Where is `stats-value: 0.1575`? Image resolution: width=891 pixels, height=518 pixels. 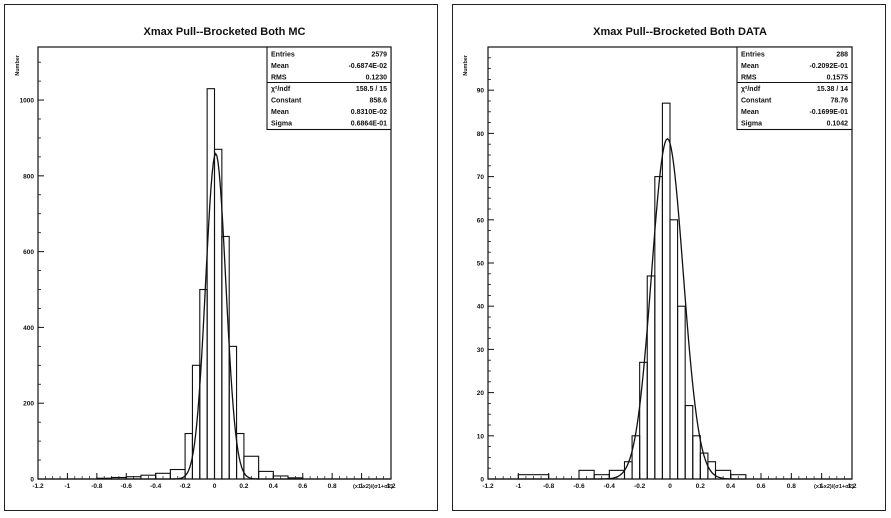 stats-value: 0.1575 is located at coordinates (838, 78).